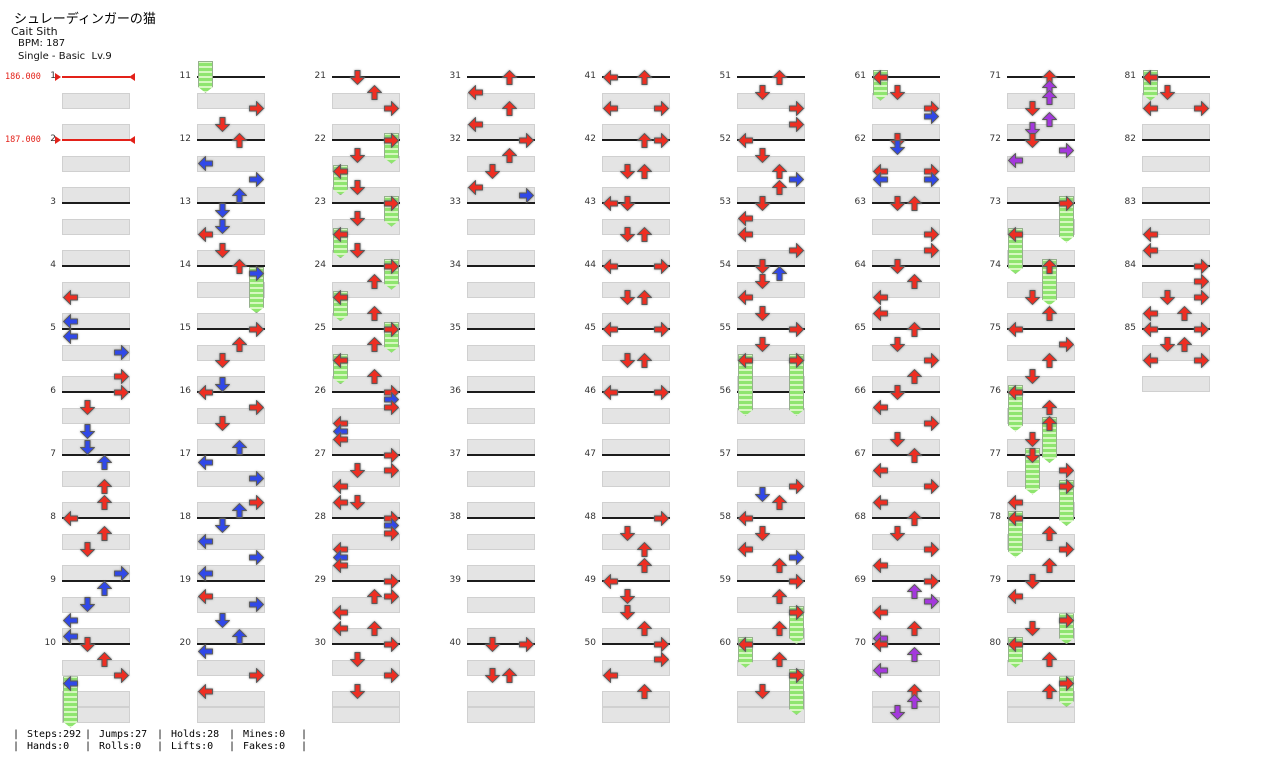 This screenshot has width=1280, height=768. Describe the element at coordinates (58, 77) in the screenshot. I see `bpm-marker-left-arrow-icon` at that location.